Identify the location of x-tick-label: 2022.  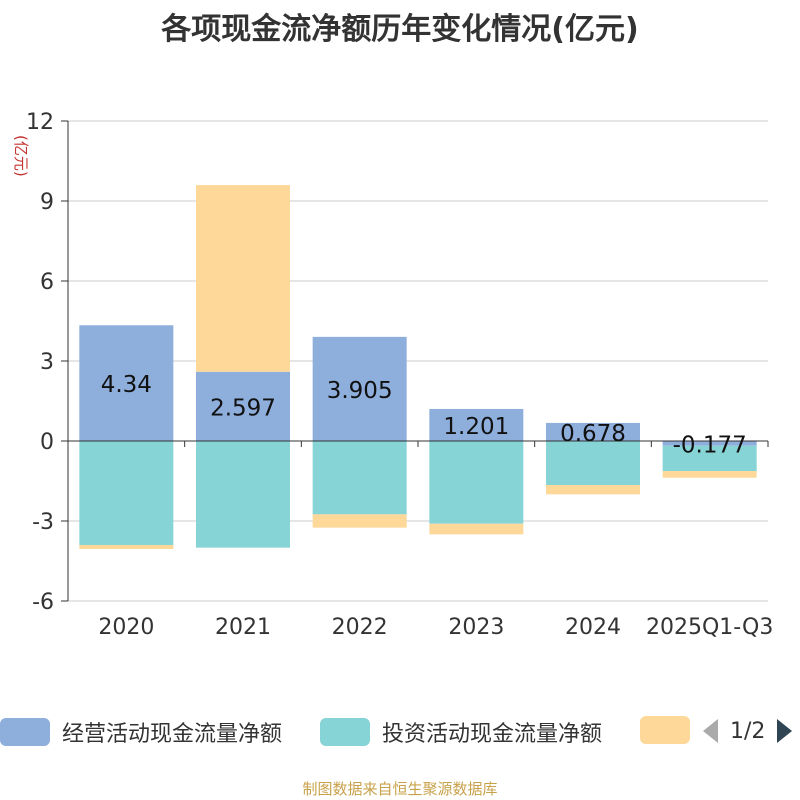
(360, 627).